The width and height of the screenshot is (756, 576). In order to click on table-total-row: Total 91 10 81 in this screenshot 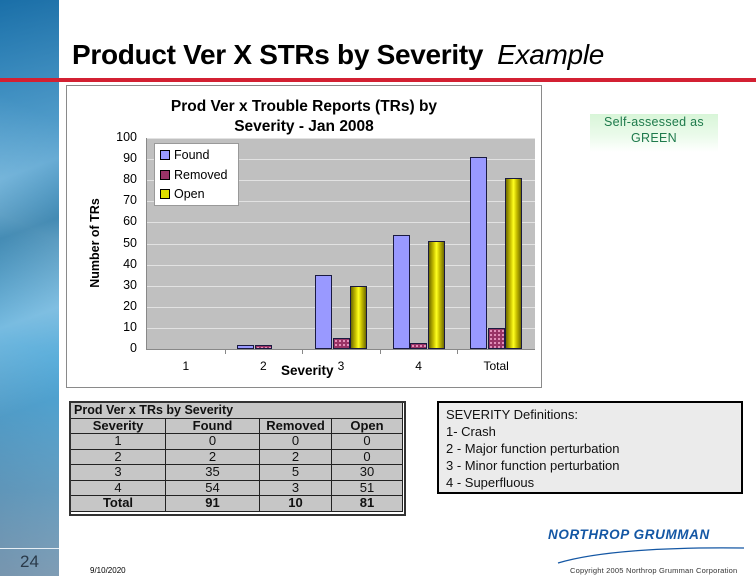, I will do `click(236, 503)`.